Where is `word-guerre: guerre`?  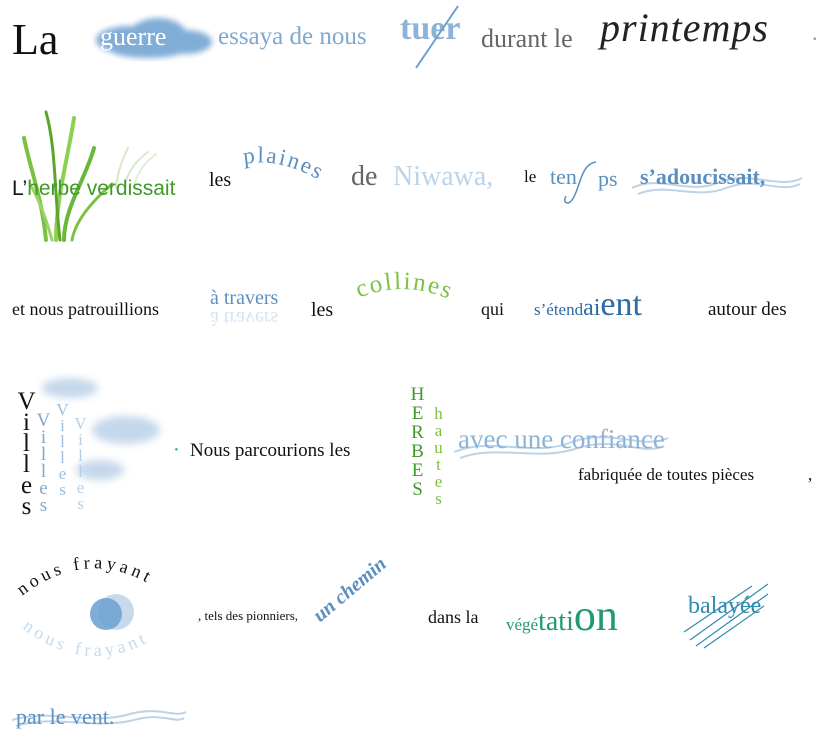 word-guerre: guerre is located at coordinates (133, 36).